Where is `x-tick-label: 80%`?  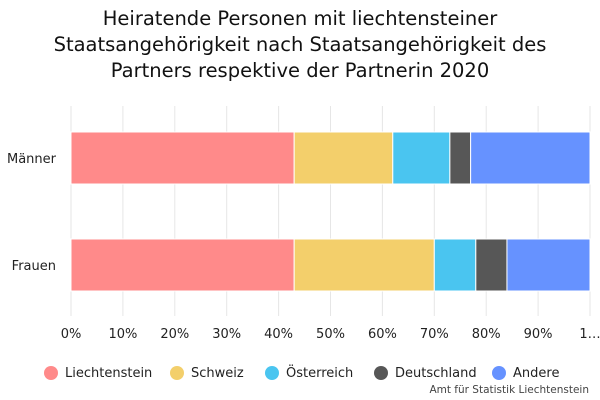
x-tick-label: 80% is located at coordinates (486, 334).